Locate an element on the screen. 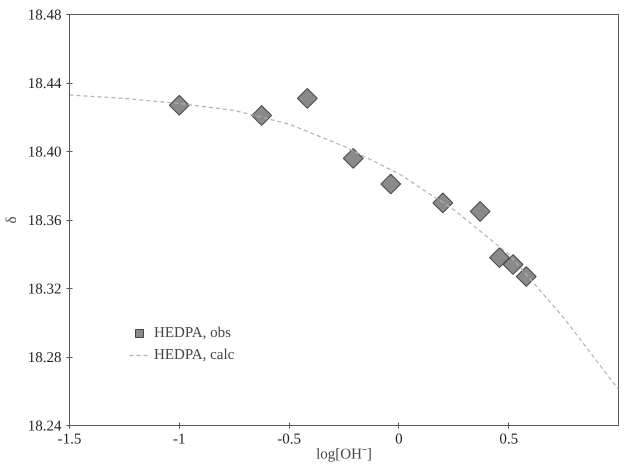 The height and width of the screenshot is (465, 624). y-tick-label: 18.48 is located at coordinates (45, 16).